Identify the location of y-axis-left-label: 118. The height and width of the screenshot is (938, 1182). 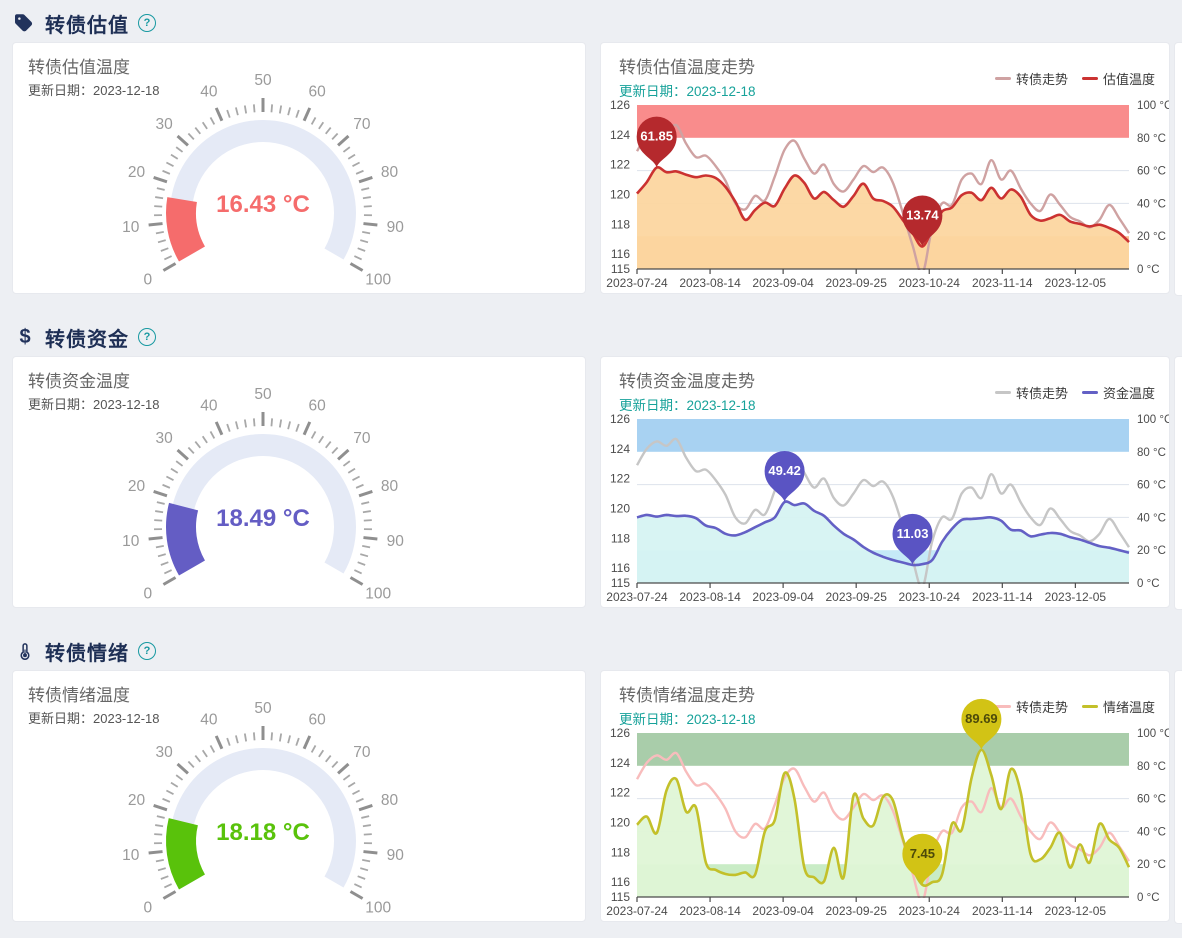
(620, 538).